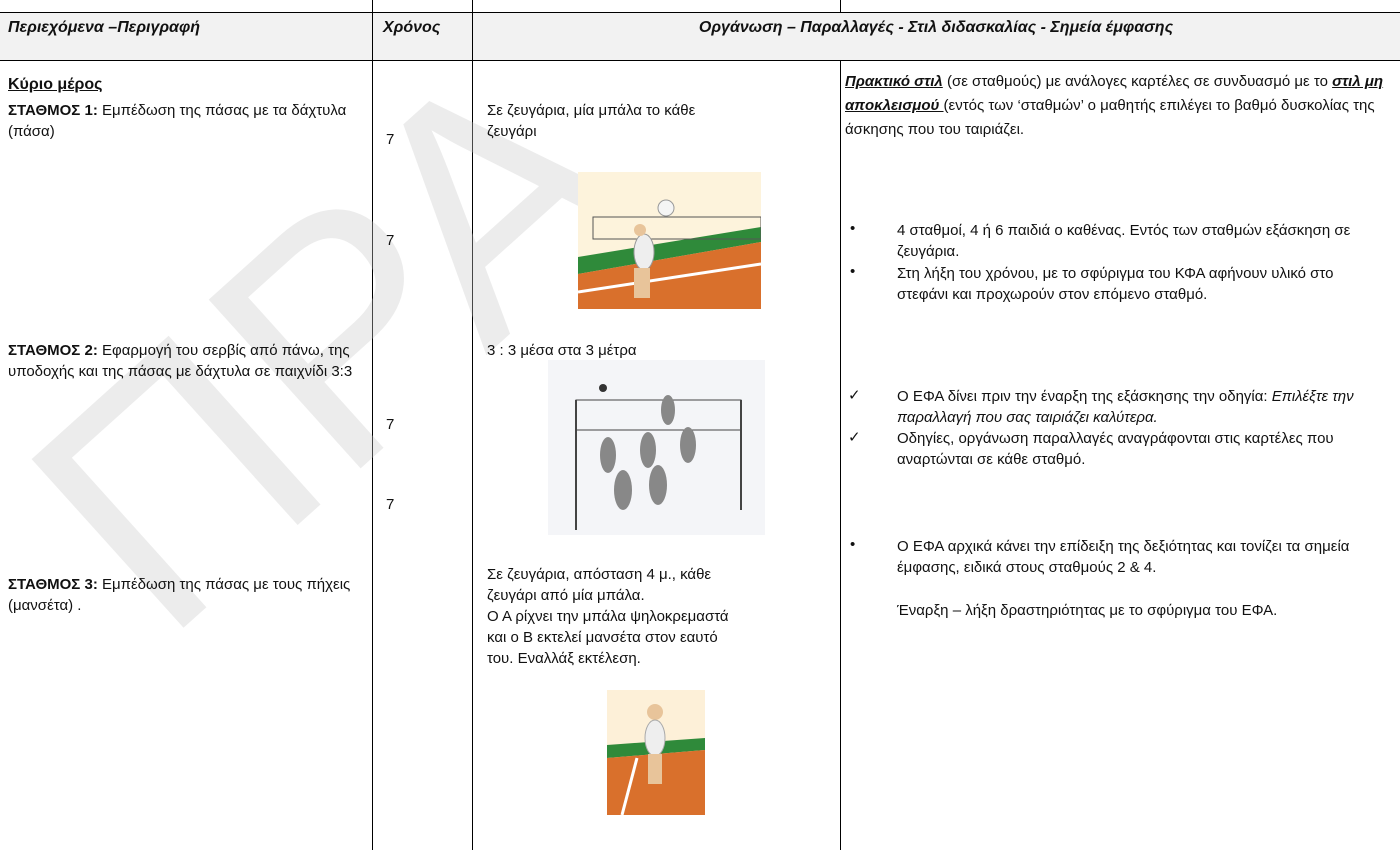 The image size is (1400, 850). Describe the element at coordinates (104, 27) in the screenshot. I see `header-cell: Περιεχόμενα –Περιγραφή` at that location.